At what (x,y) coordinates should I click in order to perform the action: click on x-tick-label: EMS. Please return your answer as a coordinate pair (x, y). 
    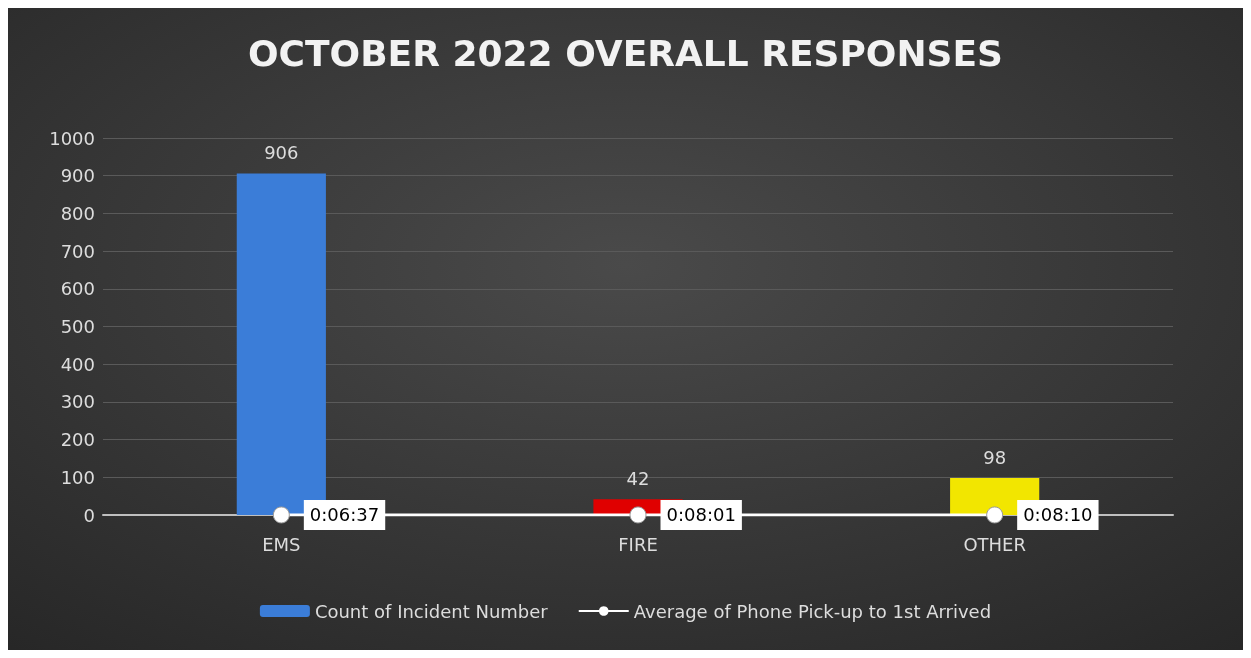
    Looking at the image, I should click on (281, 544).